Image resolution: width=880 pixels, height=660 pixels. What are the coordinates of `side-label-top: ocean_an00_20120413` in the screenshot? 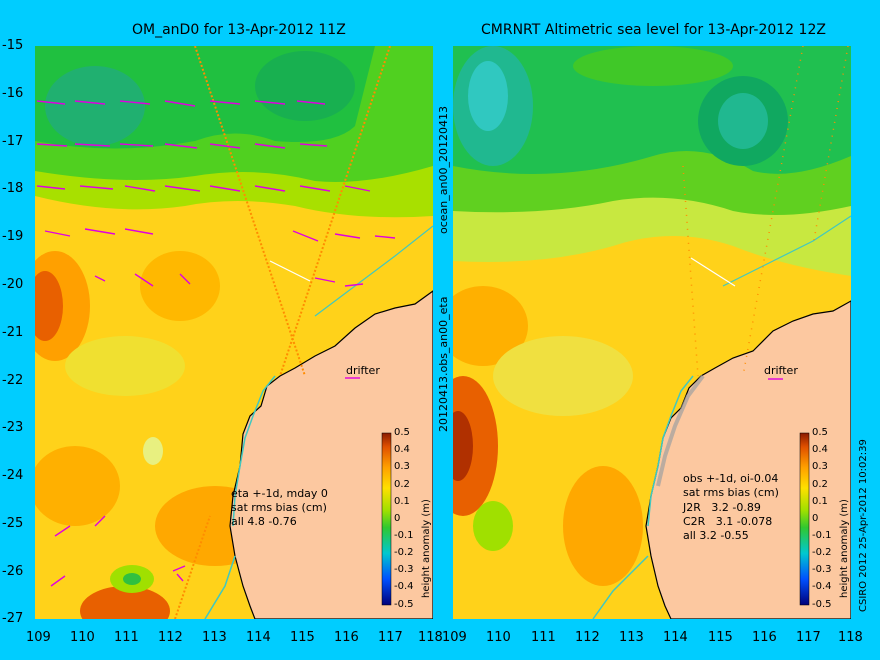 It's located at (443, 170).